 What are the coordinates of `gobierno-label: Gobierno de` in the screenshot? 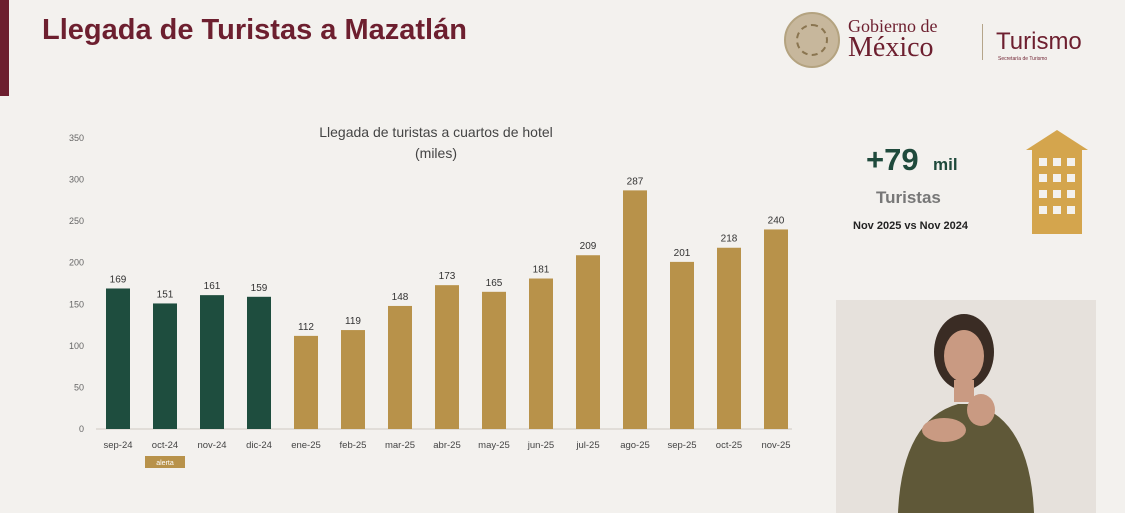 It's located at (893, 26).